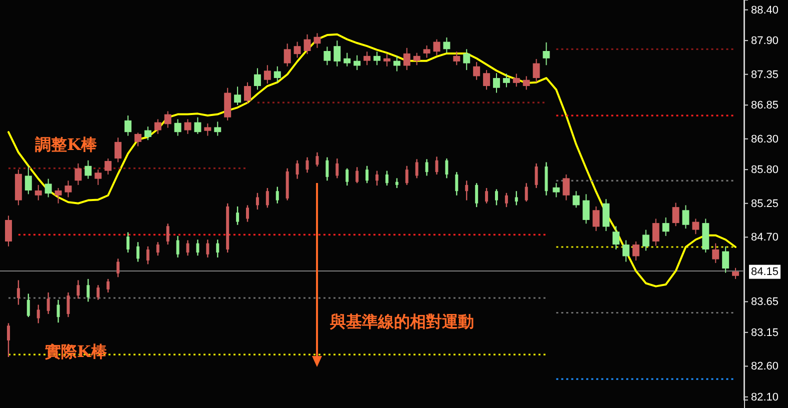 This screenshot has width=788, height=408. I want to click on y-tick-label: 82.60, so click(765, 366).